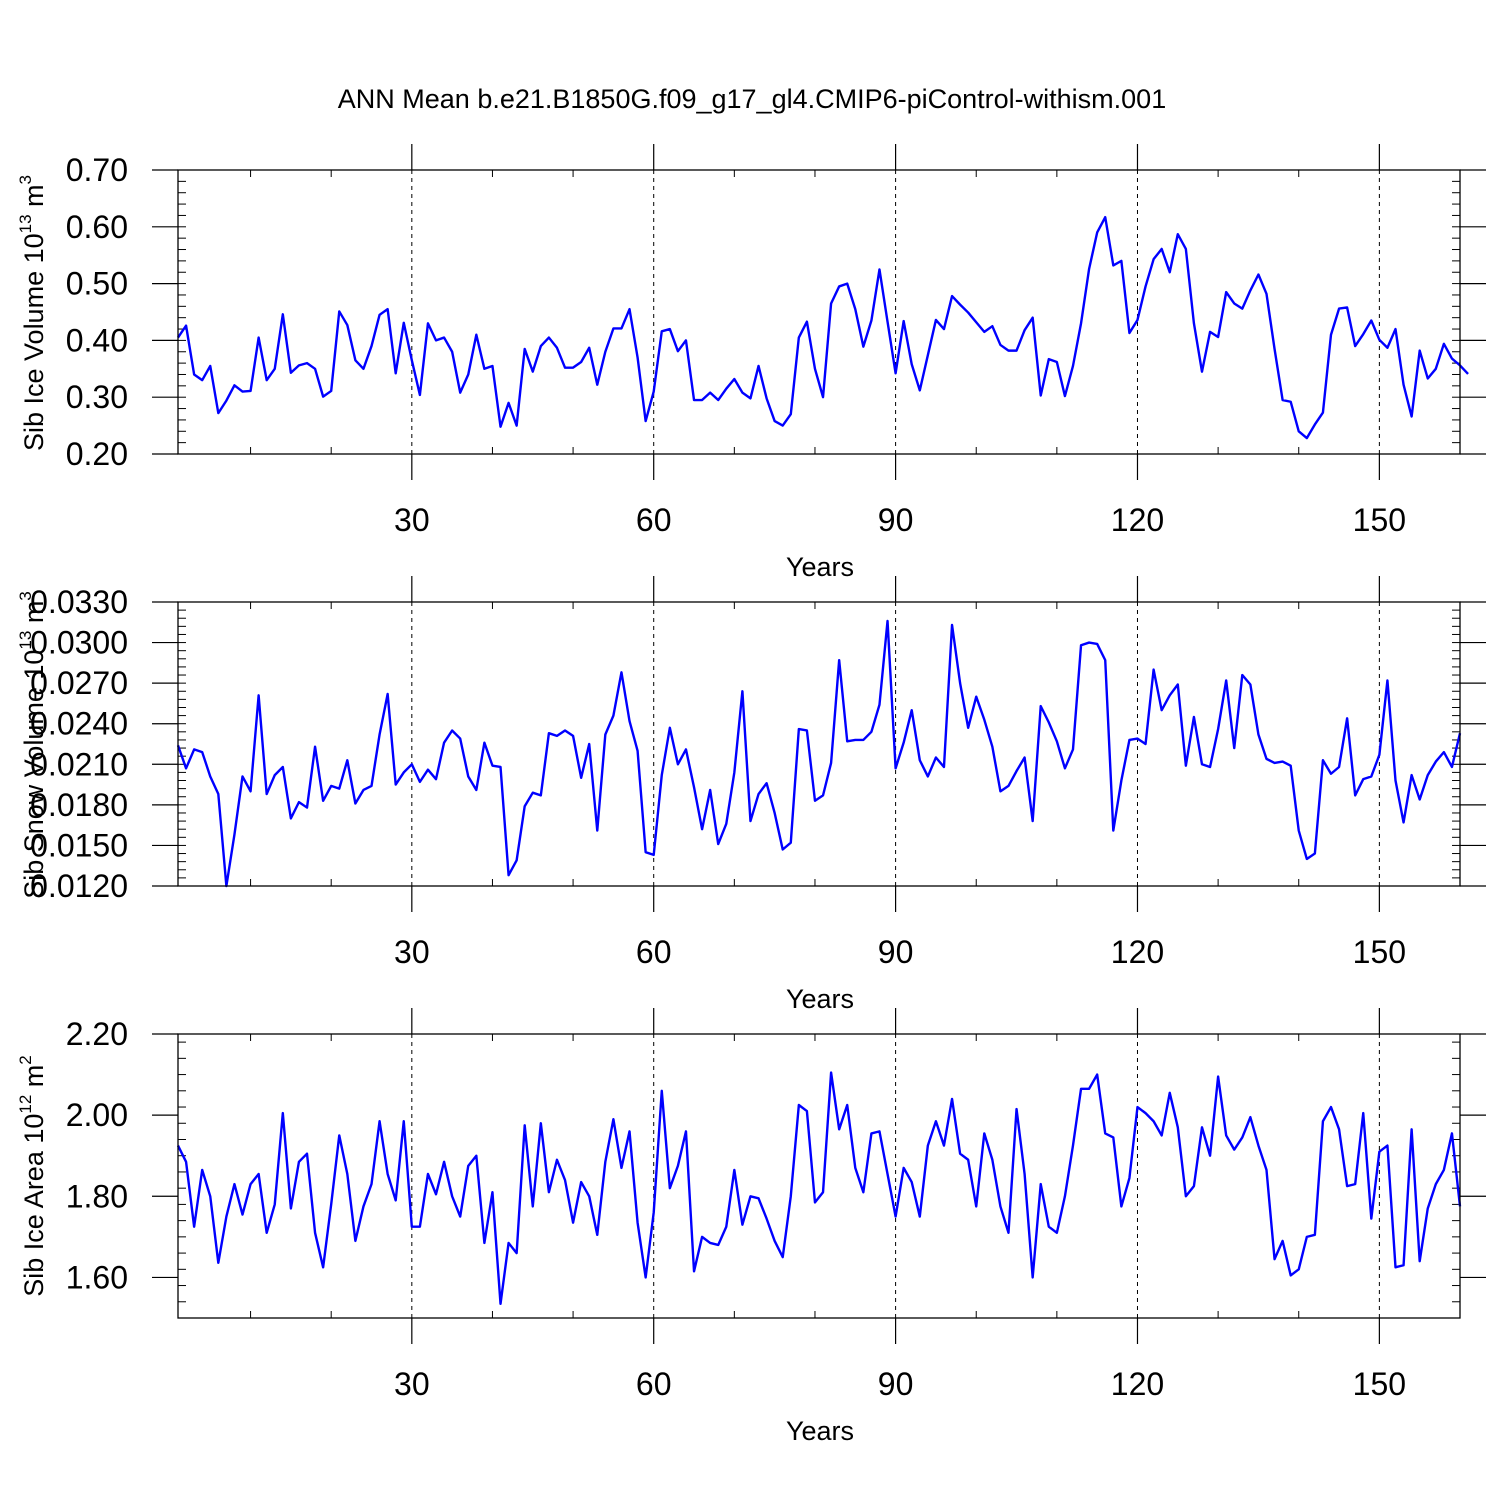 The image size is (1500, 1500). What do you see at coordinates (25, 1059) in the screenshot?
I see `y-axis-title-unit-exponent: 2` at bounding box center [25, 1059].